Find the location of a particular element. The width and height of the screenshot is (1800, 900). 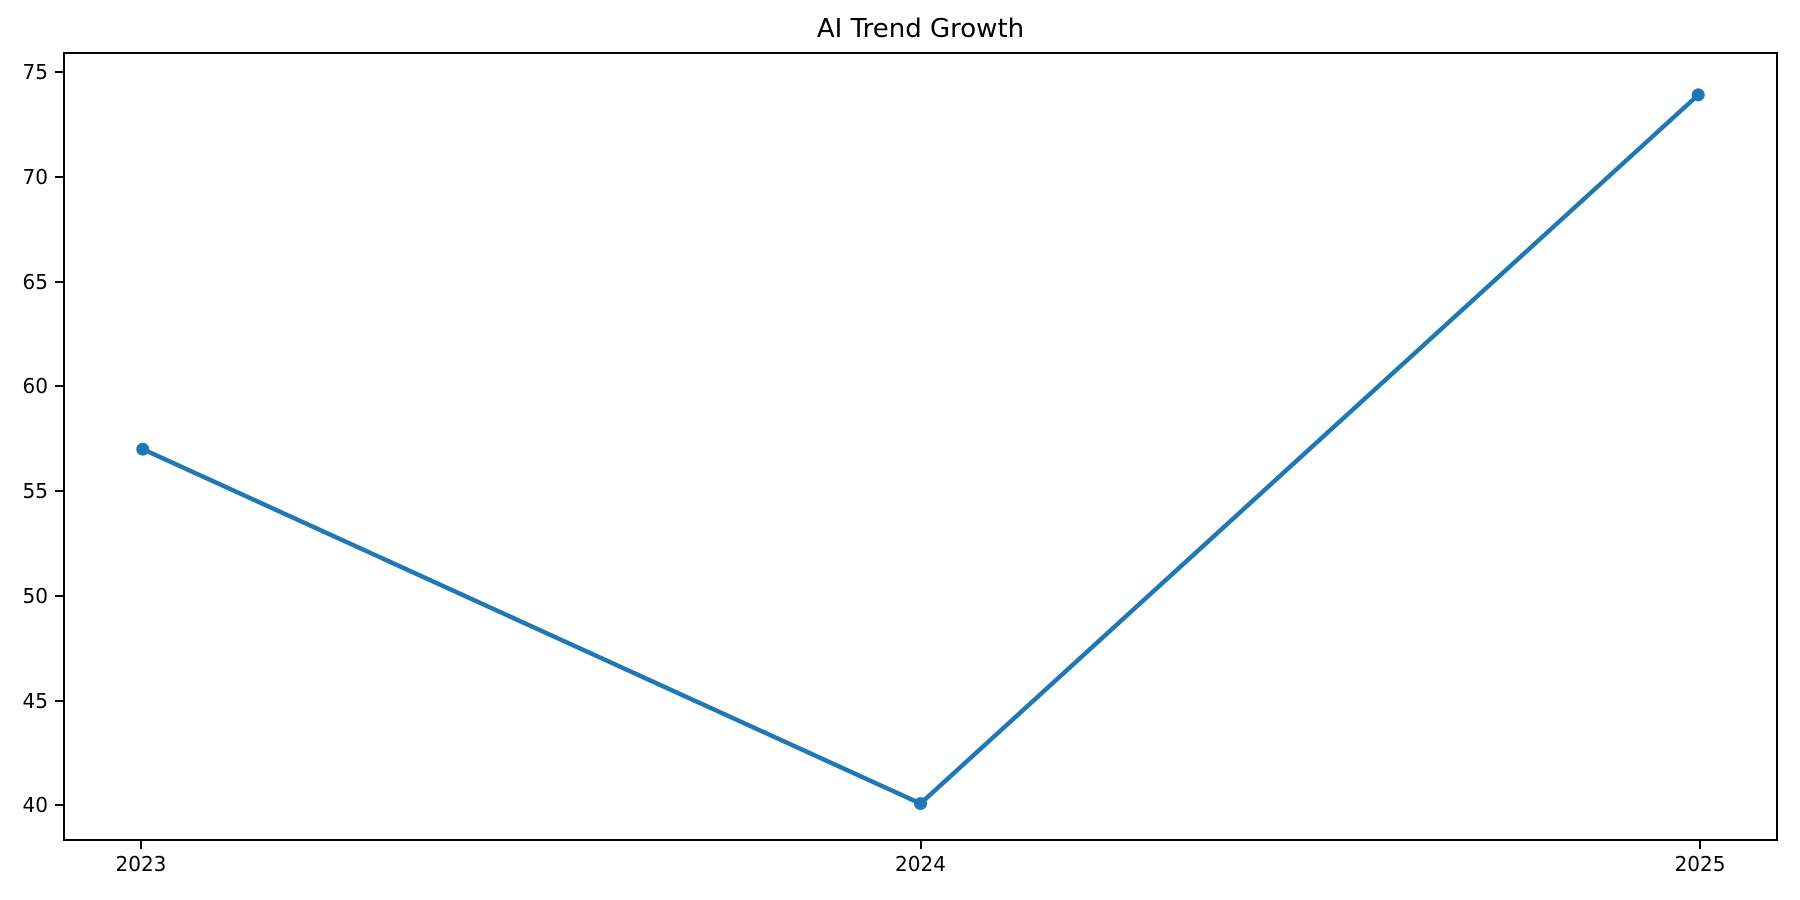

y-tick-label: 65 is located at coordinates (35, 281).